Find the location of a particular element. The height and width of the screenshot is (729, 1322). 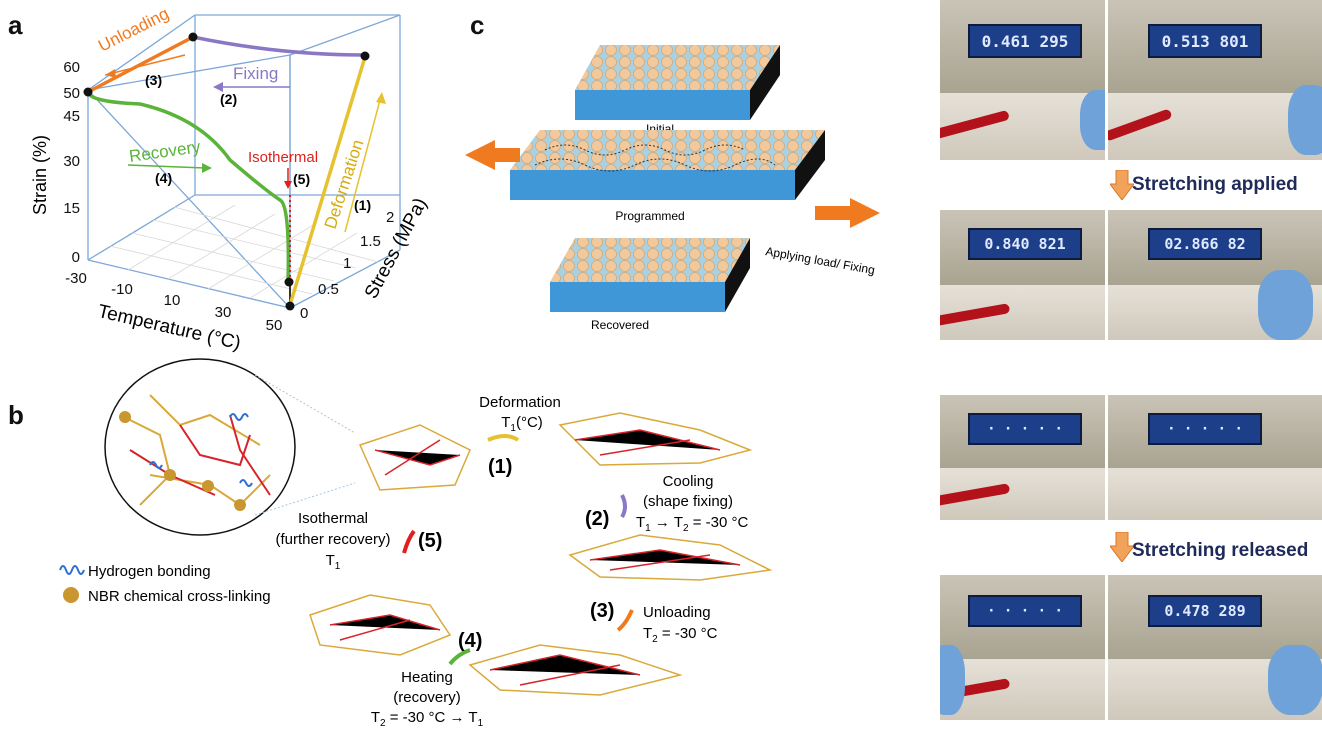

zoom-circle is located at coordinates (200, 447).